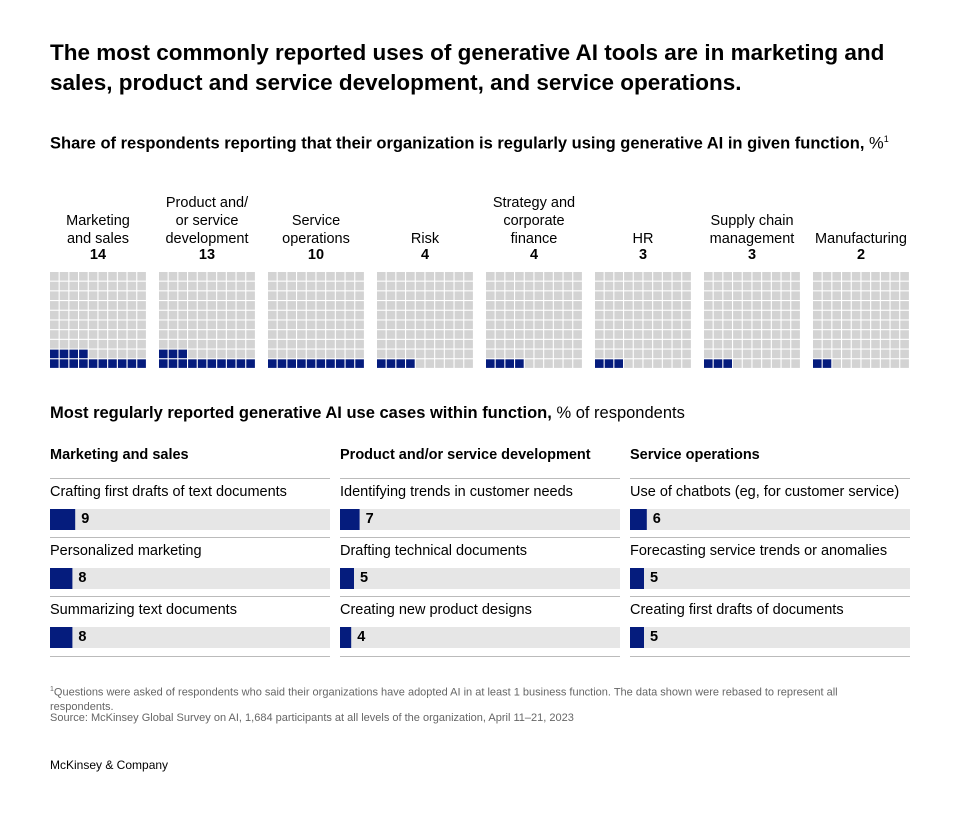  What do you see at coordinates (656, 519) in the screenshot?
I see `bar-value: 6` at bounding box center [656, 519].